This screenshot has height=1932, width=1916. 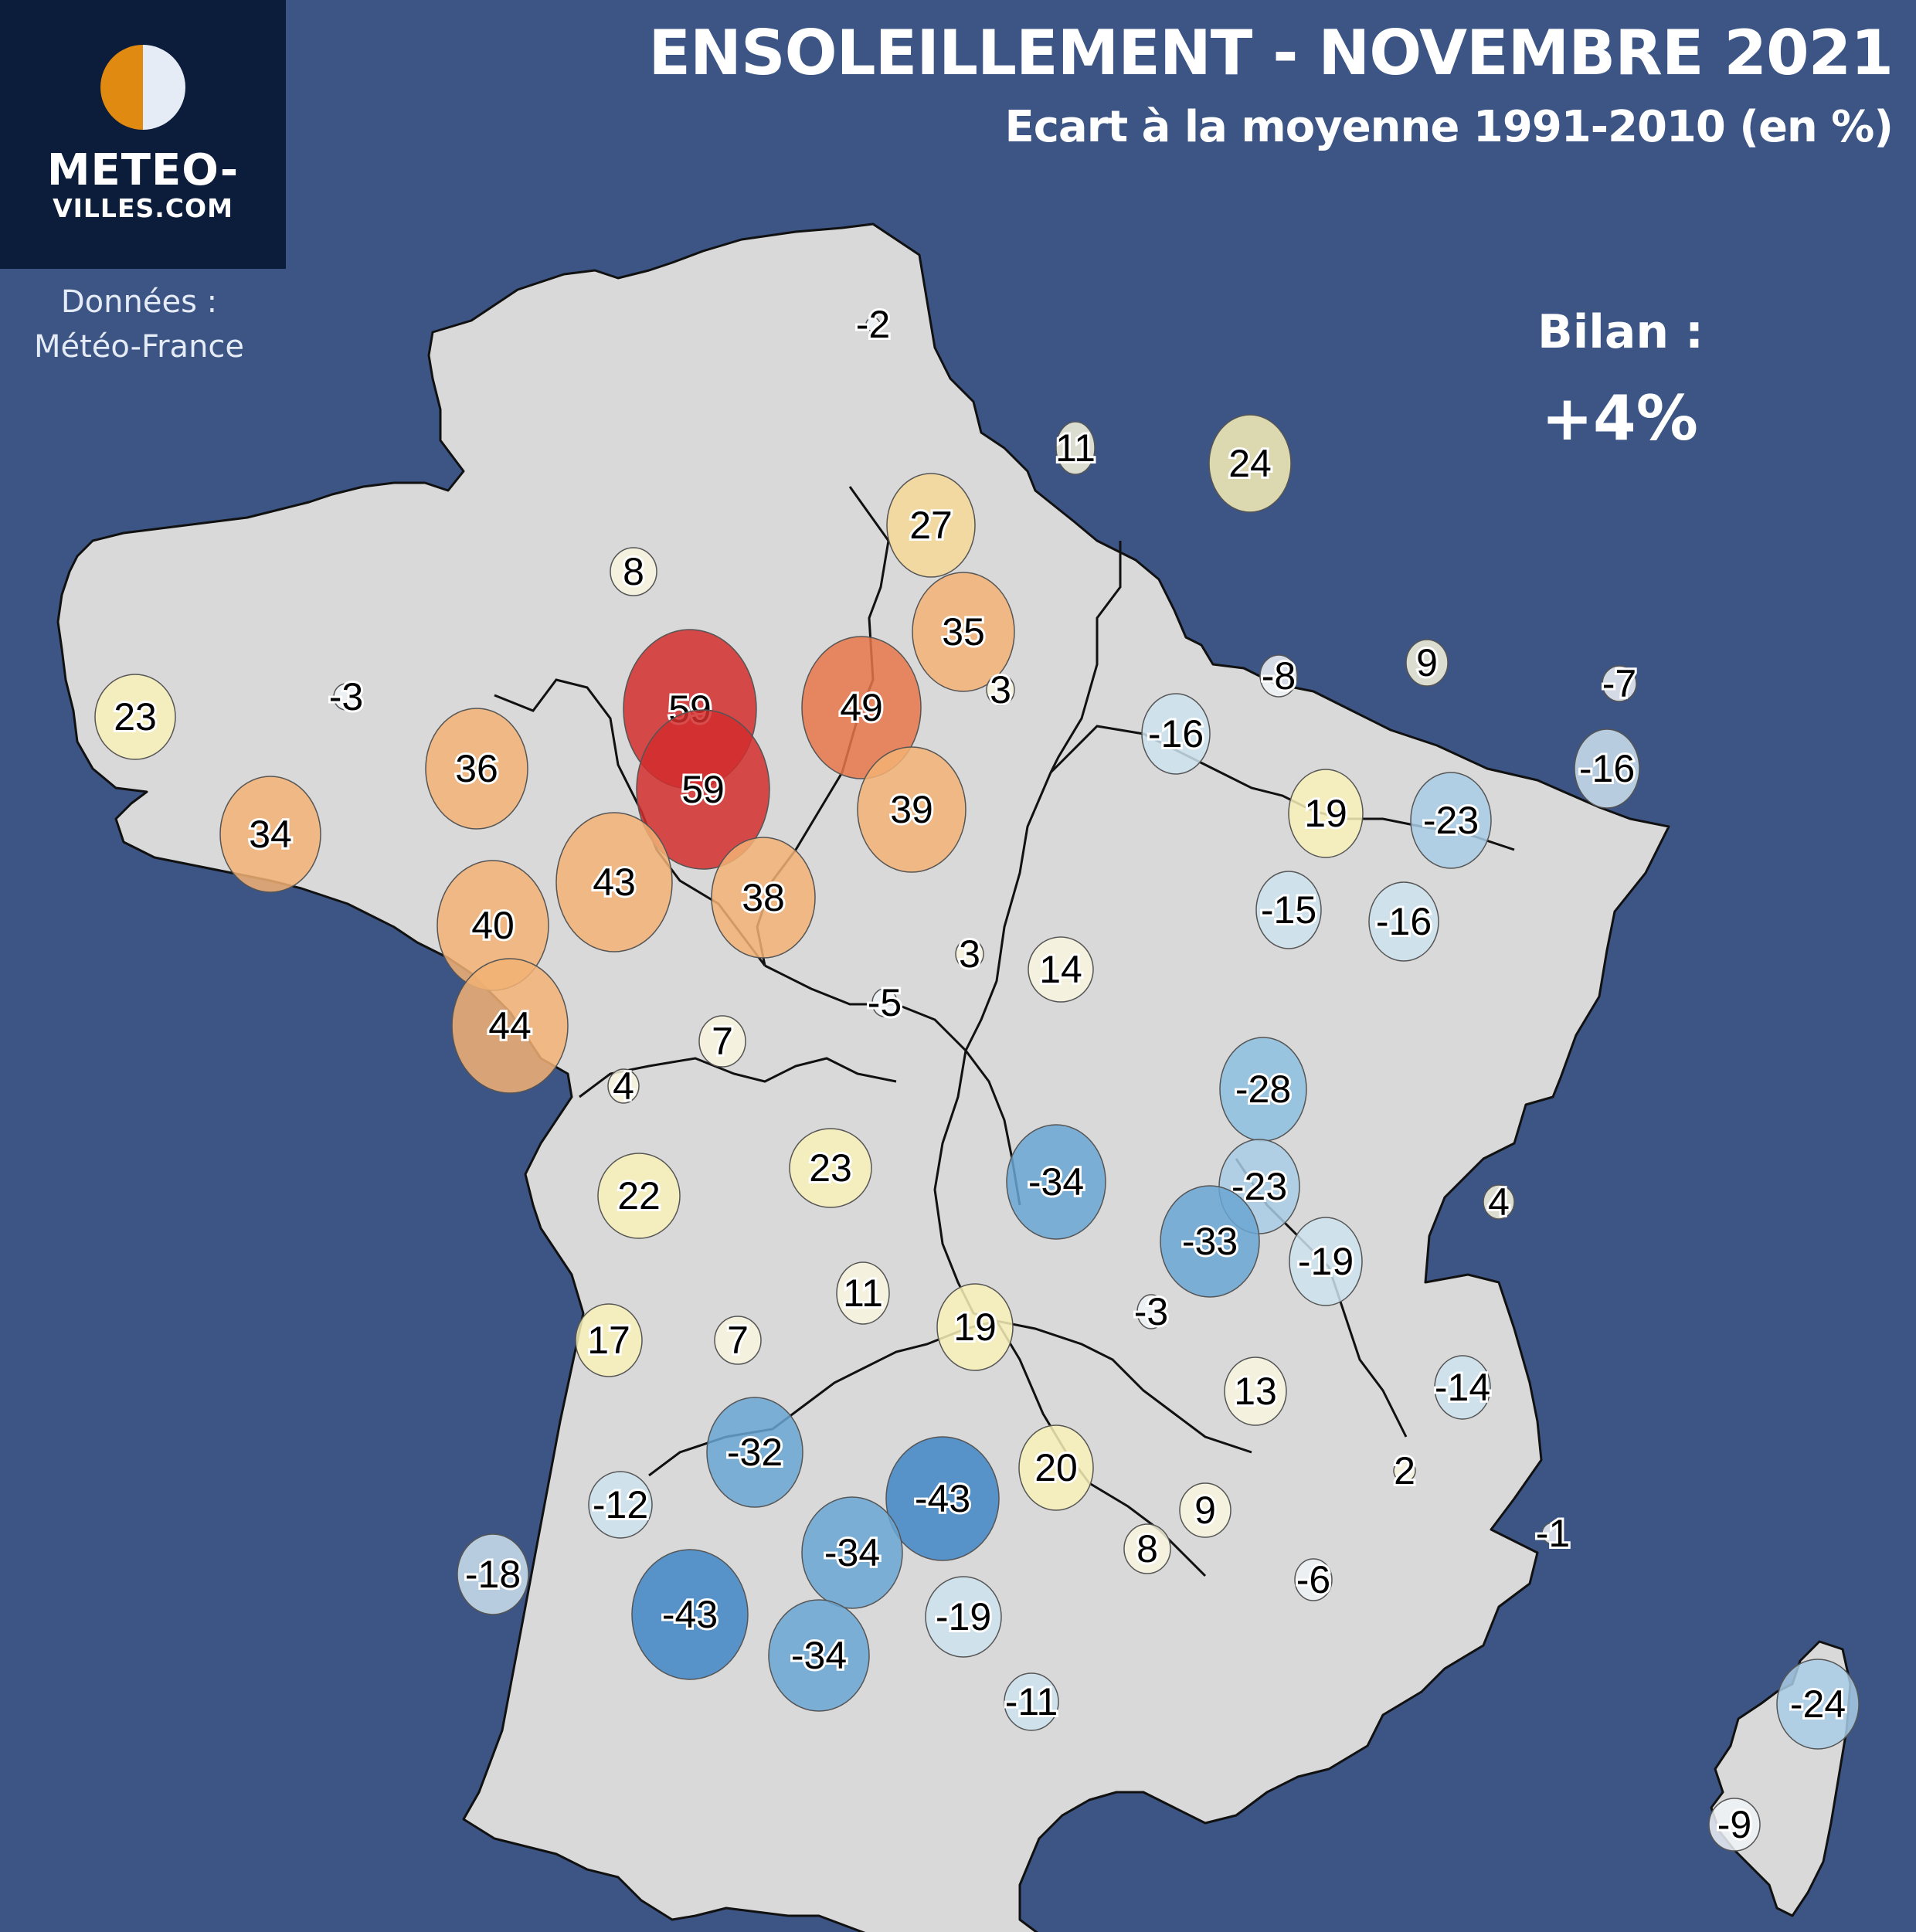 What do you see at coordinates (139, 324) in the screenshot?
I see `data-source: Données : Météo-France` at bounding box center [139, 324].